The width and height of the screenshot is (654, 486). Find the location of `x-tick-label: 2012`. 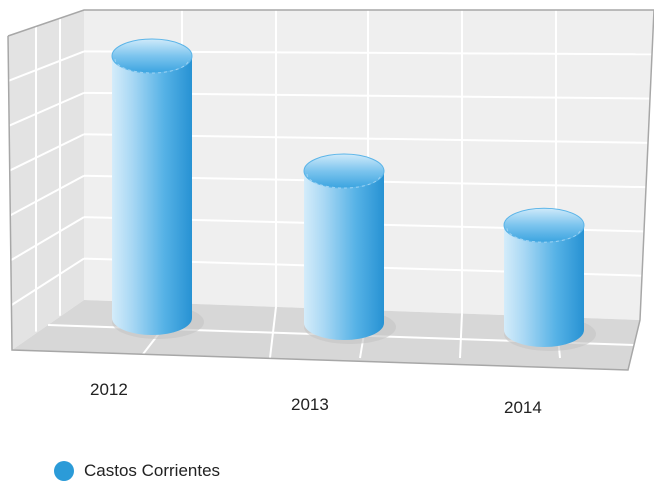

x-tick-label: 2012 is located at coordinates (109, 389).